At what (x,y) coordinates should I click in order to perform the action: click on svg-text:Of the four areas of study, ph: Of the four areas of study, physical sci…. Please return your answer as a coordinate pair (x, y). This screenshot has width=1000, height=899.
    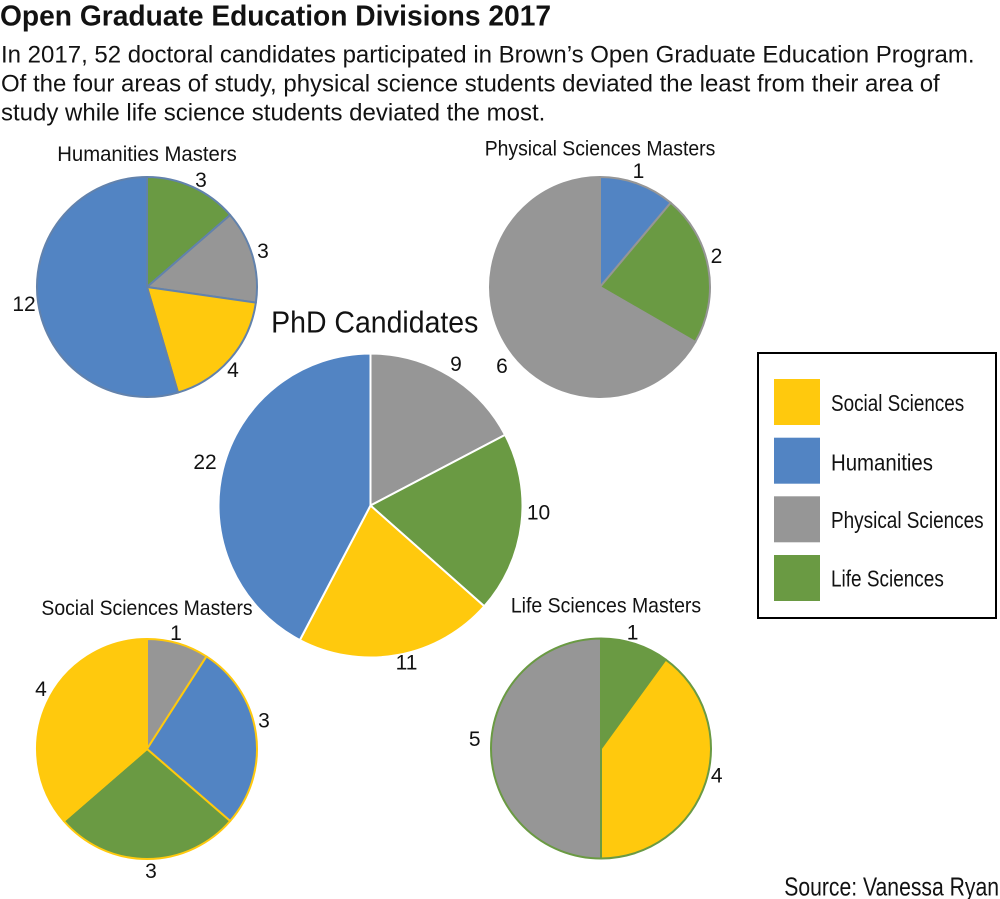
    Looking at the image, I should click on (470, 83).